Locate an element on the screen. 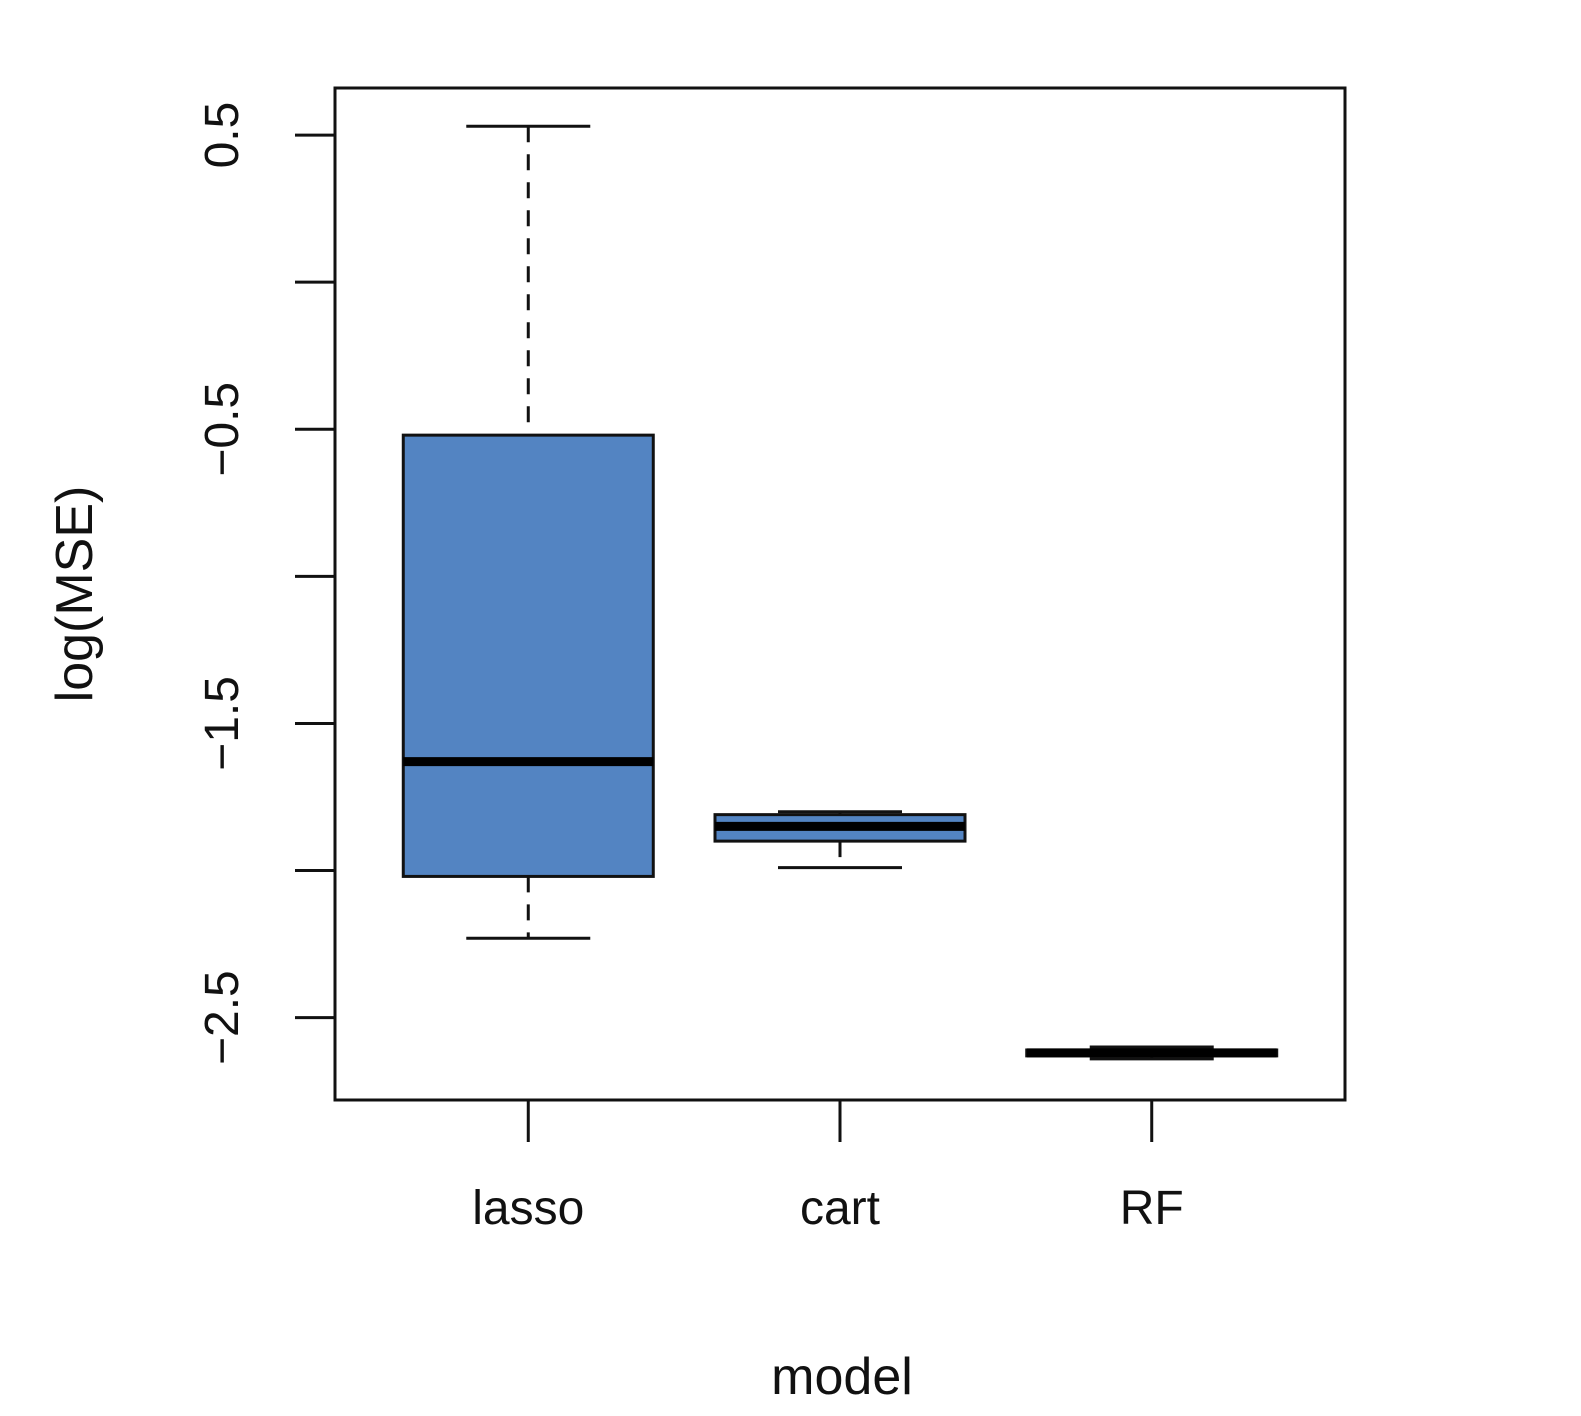 The height and width of the screenshot is (1416, 1581). y-tick-label: −2.5 is located at coordinates (222, 1017).